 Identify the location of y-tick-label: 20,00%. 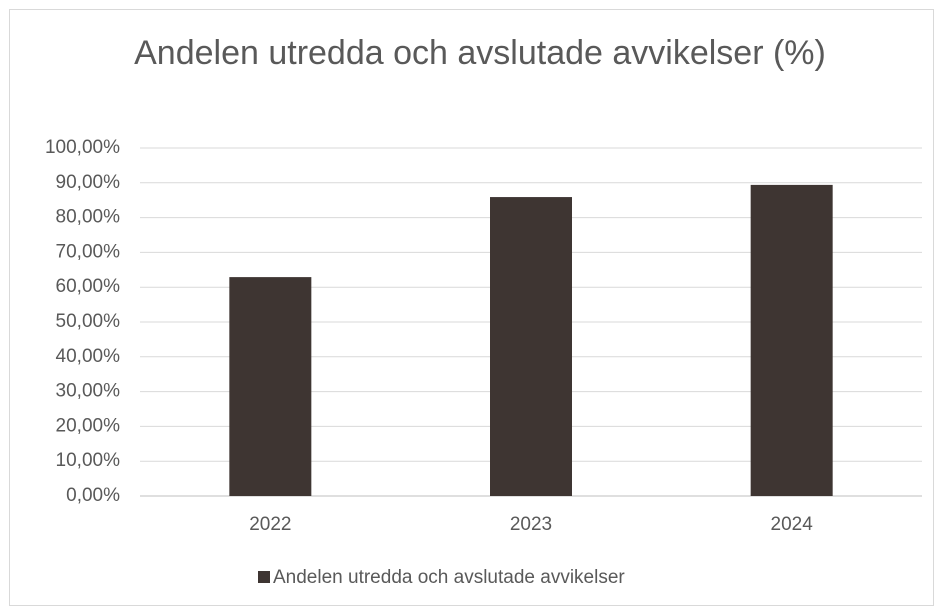
(88, 425).